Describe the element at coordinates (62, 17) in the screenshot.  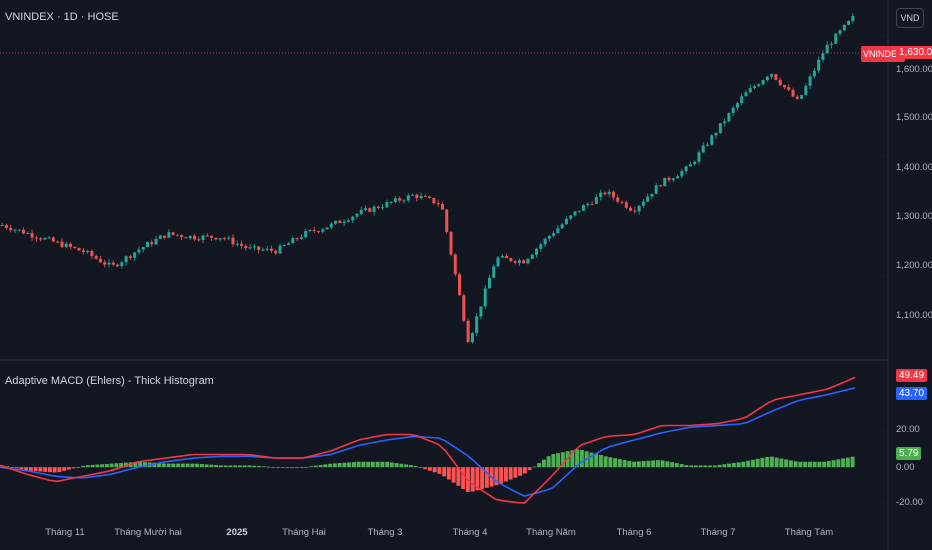
I see `symbol-title: VNINDEX · 1D · HOSE` at that location.